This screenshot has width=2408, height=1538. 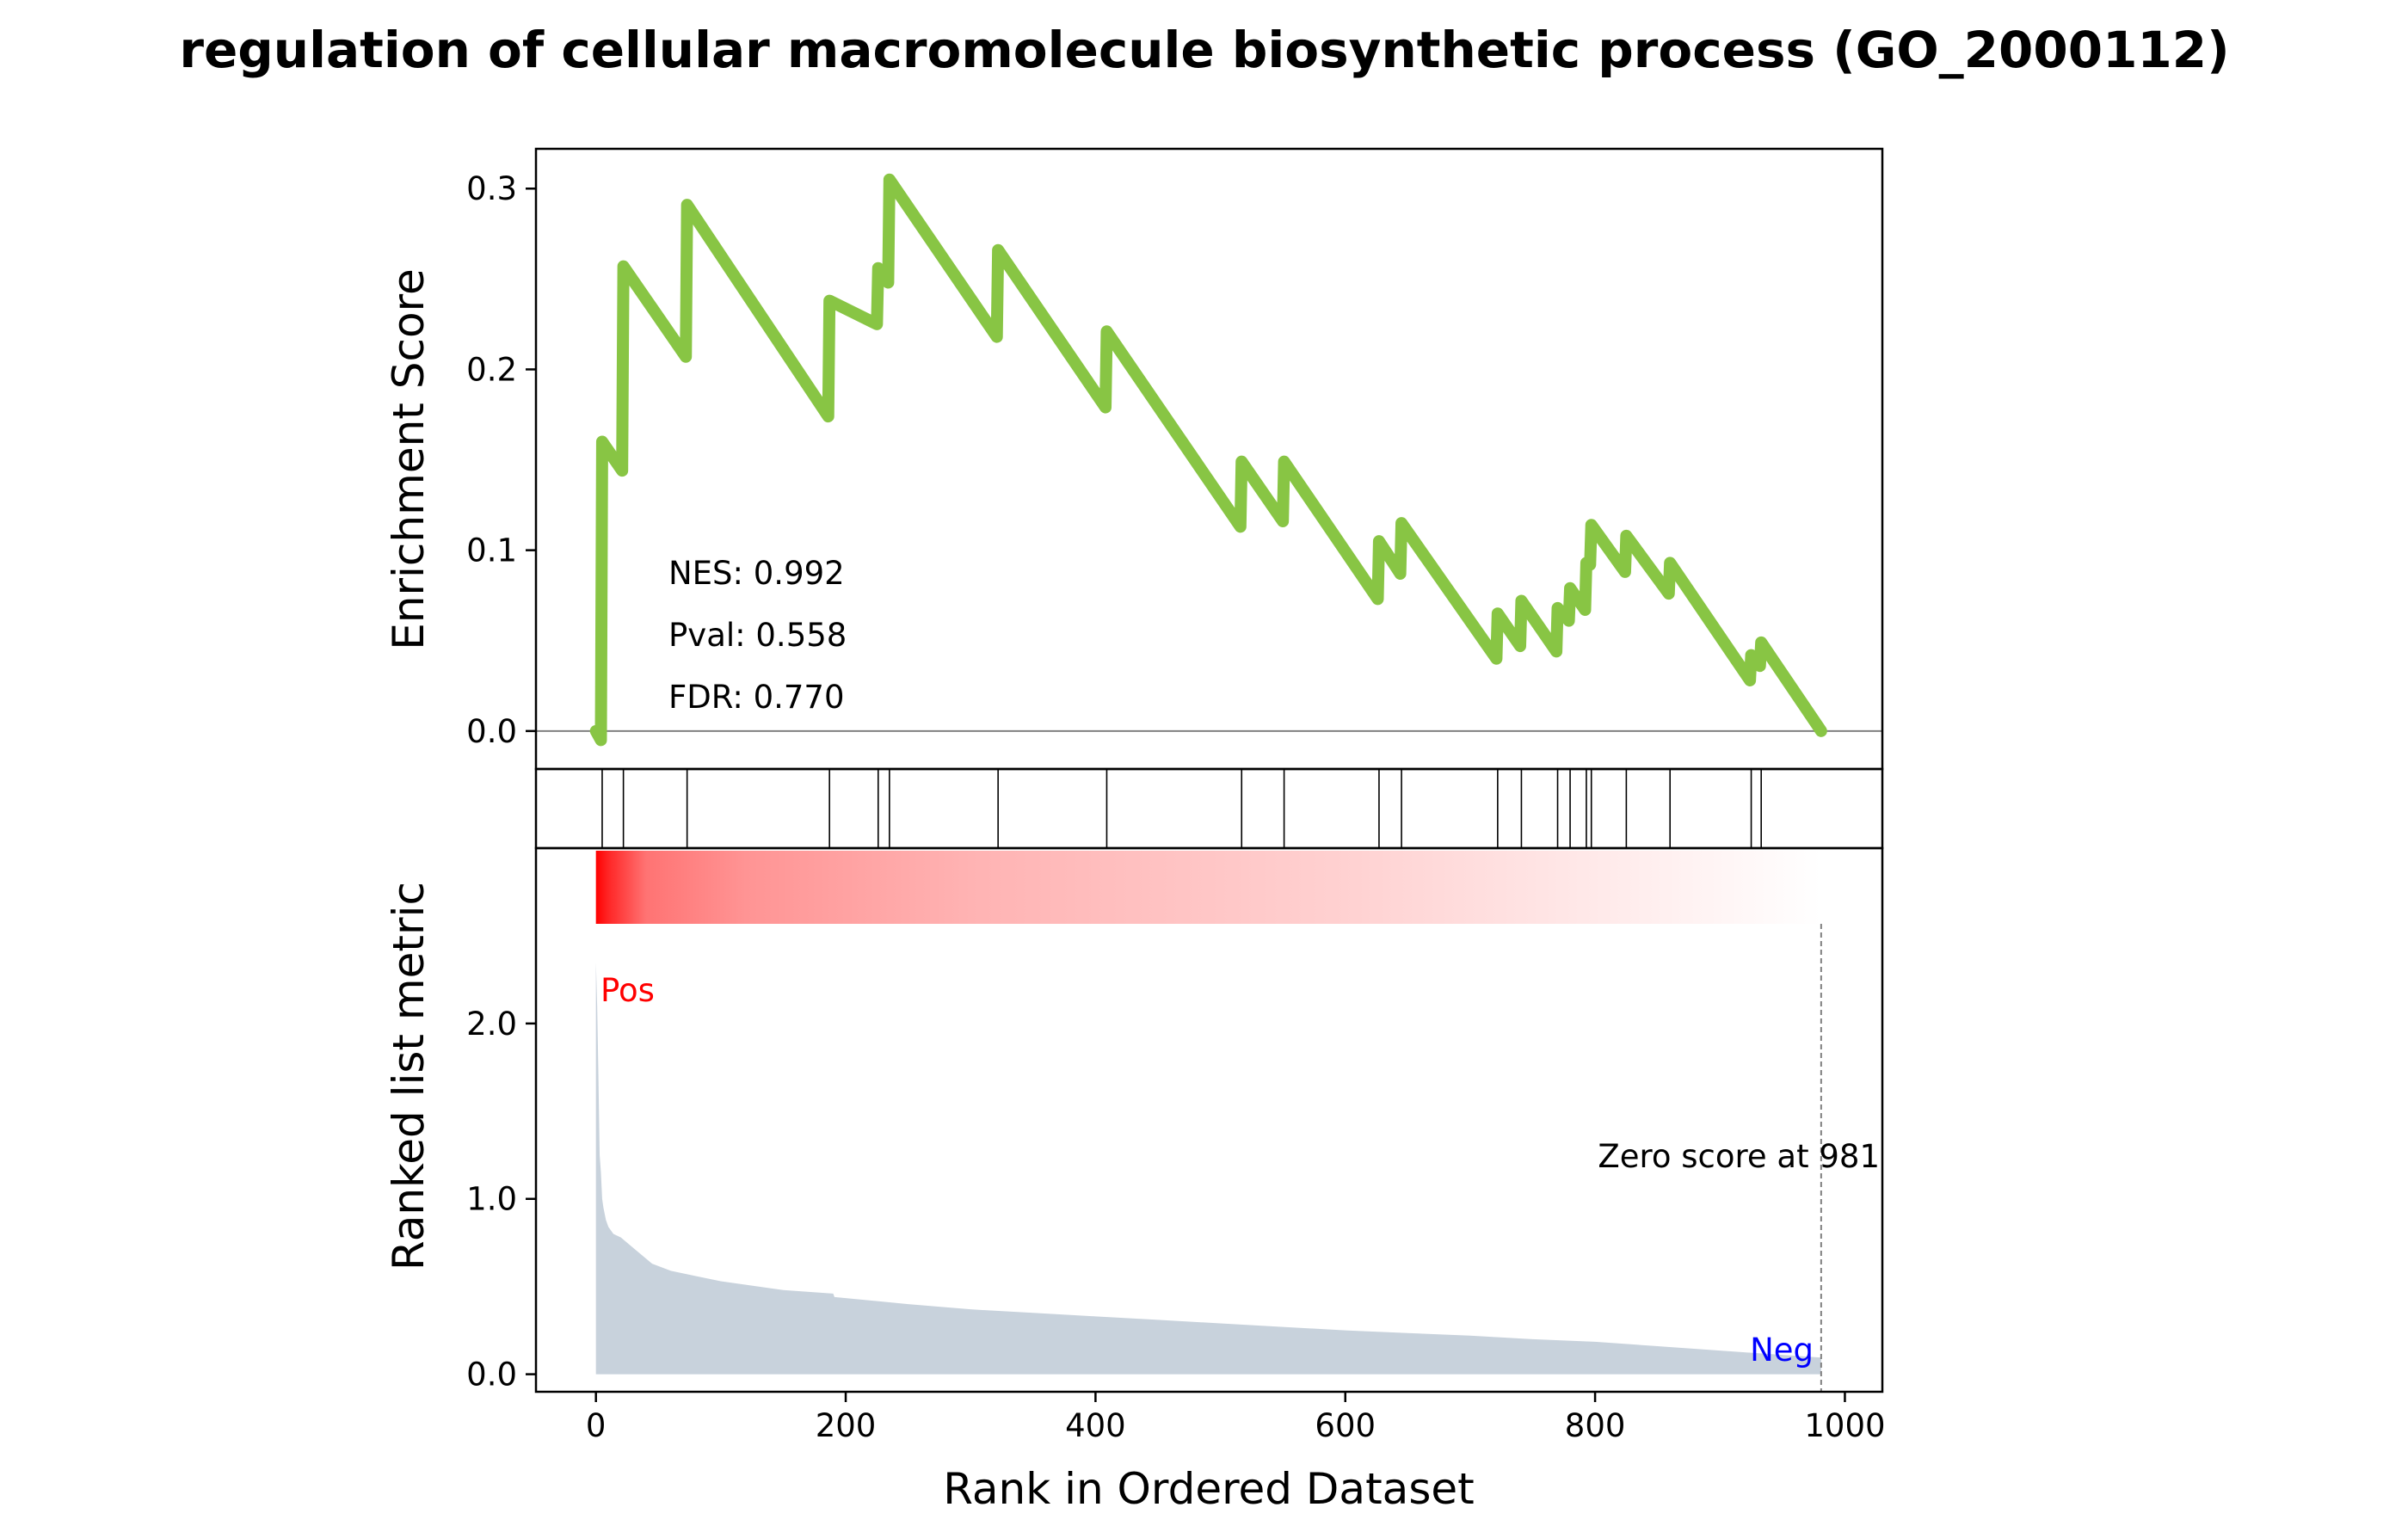 I want to click on x-tick-label: 600, so click(x=1345, y=1425).